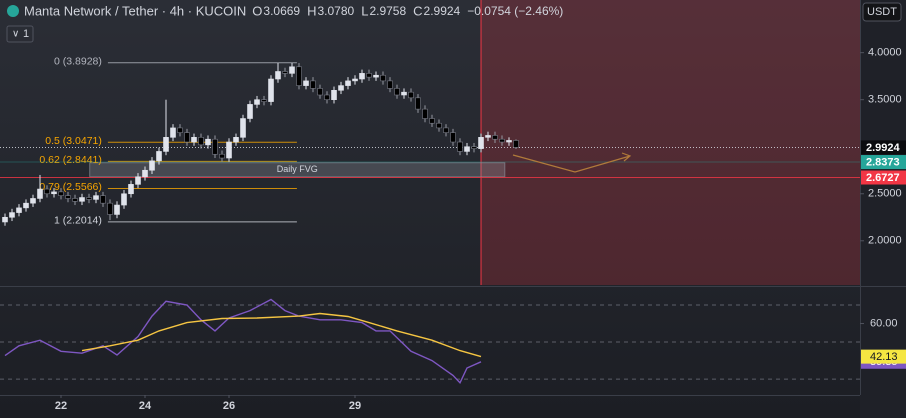 This screenshot has width=906, height=418. Describe the element at coordinates (364, 10) in the screenshot. I see `ohlc-key: L` at that location.